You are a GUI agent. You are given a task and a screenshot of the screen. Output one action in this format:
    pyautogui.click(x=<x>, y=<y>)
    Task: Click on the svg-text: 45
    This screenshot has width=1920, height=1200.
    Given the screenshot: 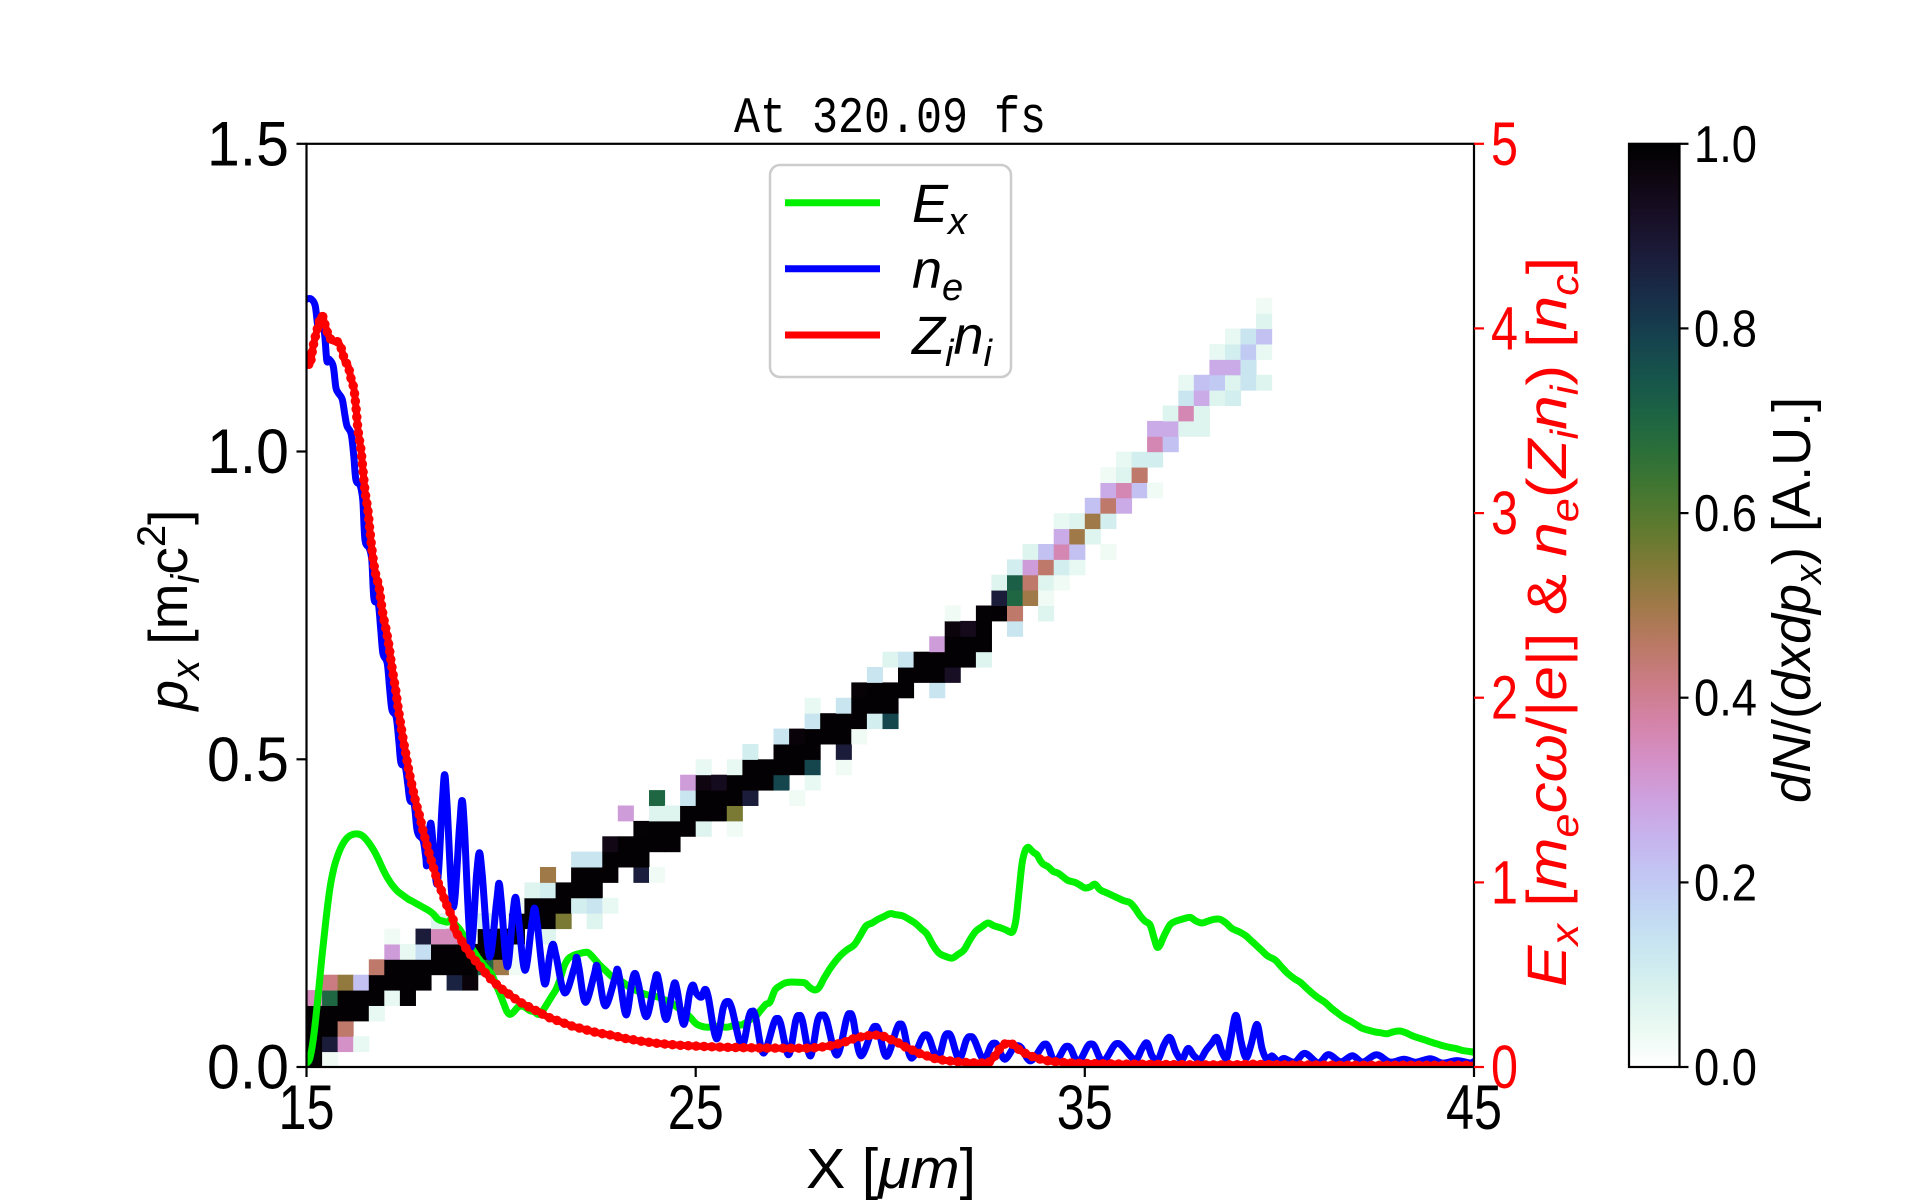 What is the action you would take?
    pyautogui.click(x=1474, y=1108)
    